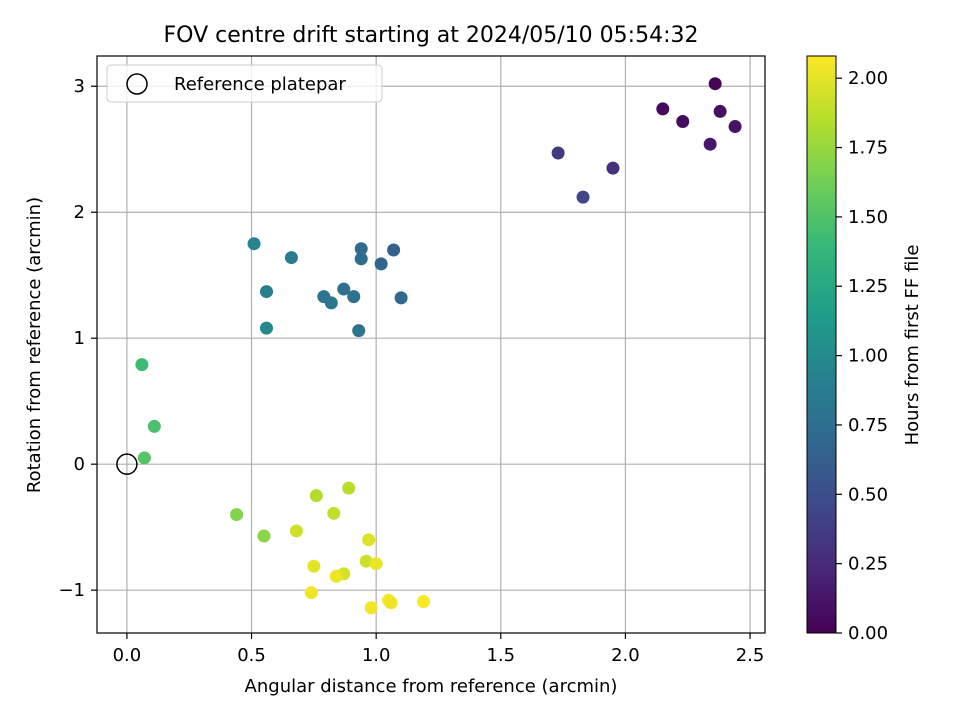  Describe the element at coordinates (251, 655) in the screenshot. I see `x-tick-label: 0.5` at that location.